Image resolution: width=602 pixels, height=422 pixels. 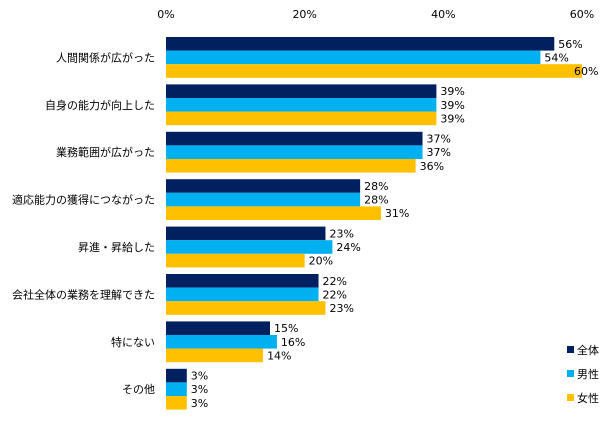 What do you see at coordinates (397, 213) in the screenshot?
I see `data-label: 31%` at bounding box center [397, 213].